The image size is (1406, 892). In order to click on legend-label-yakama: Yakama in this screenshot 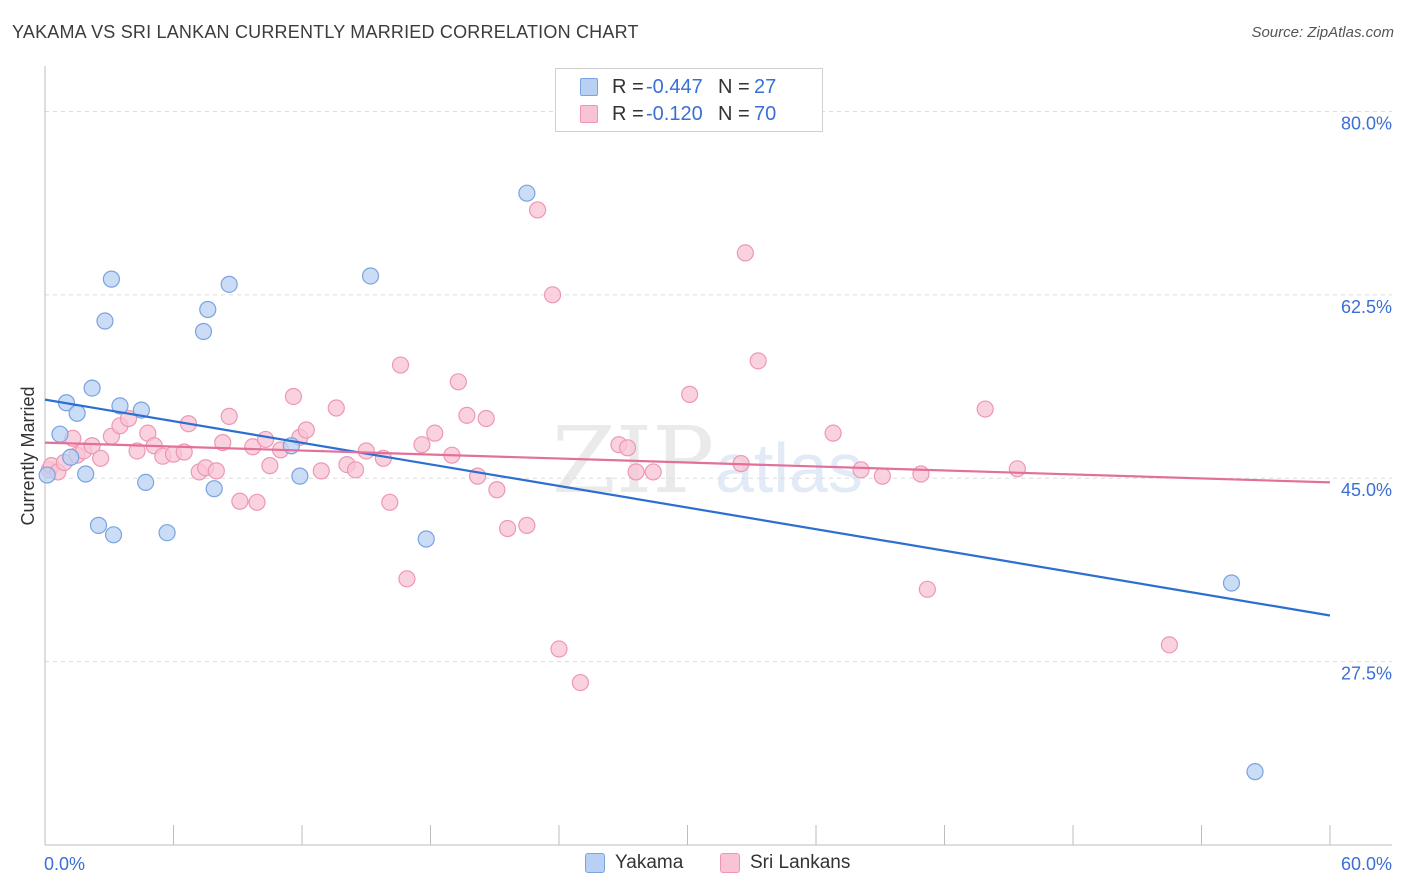, I will do `click(649, 862)`.